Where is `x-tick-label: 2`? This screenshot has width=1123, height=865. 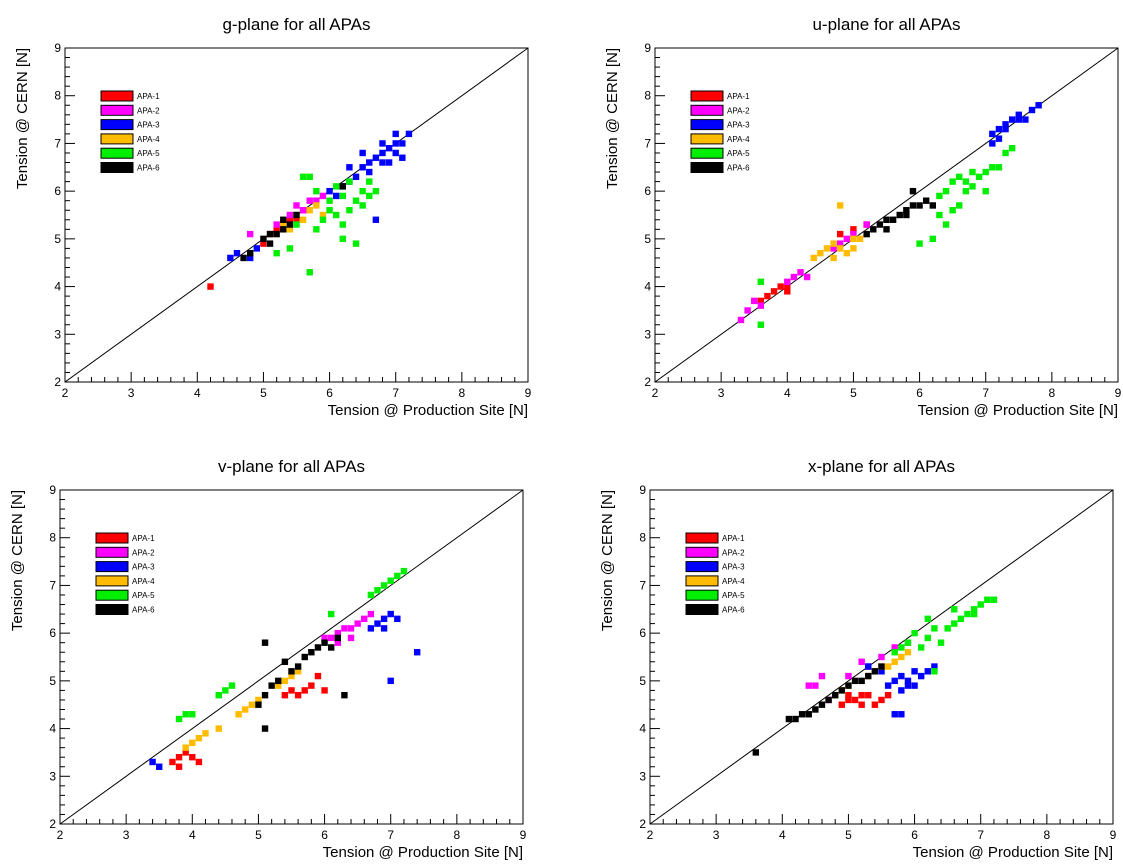 x-tick-label: 2 is located at coordinates (655, 393).